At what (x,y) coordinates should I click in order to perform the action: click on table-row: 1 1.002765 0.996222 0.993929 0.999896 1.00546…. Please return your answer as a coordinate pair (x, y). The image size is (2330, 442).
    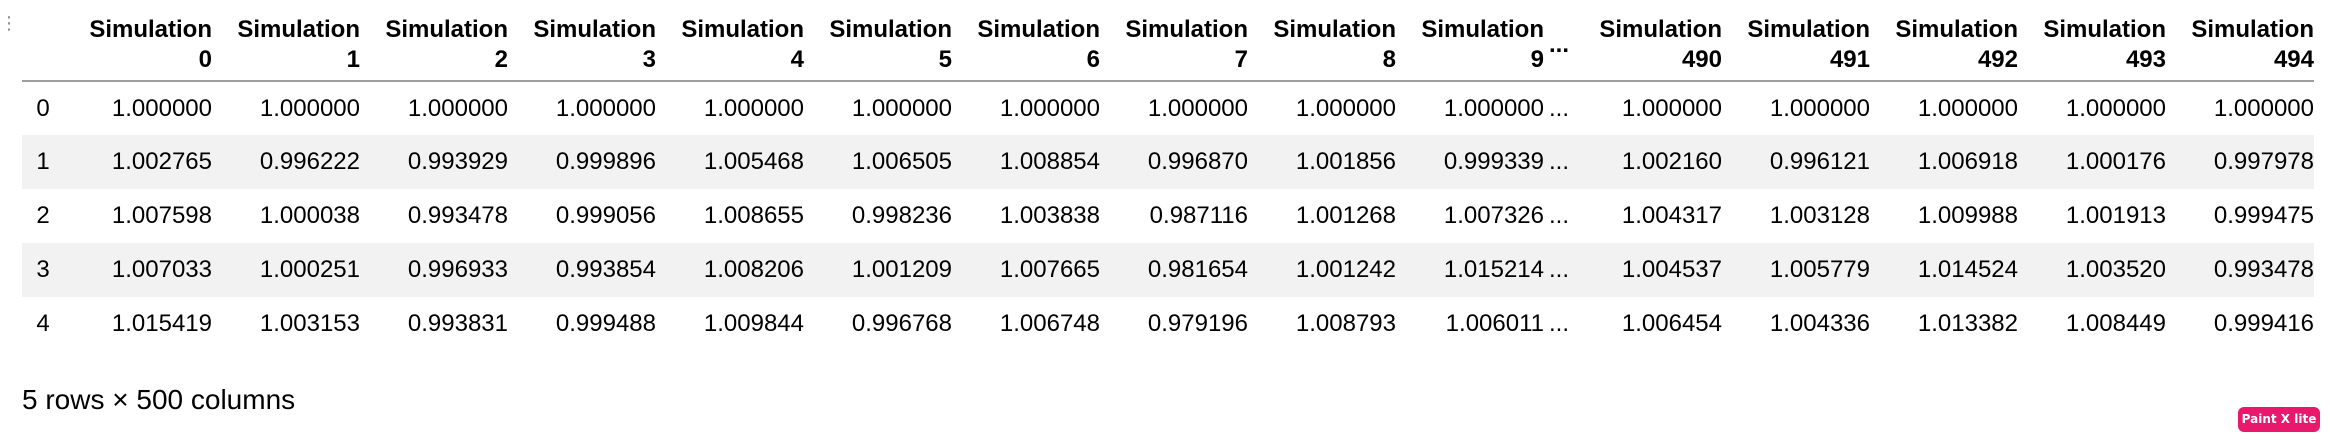
    Looking at the image, I should click on (1168, 162).